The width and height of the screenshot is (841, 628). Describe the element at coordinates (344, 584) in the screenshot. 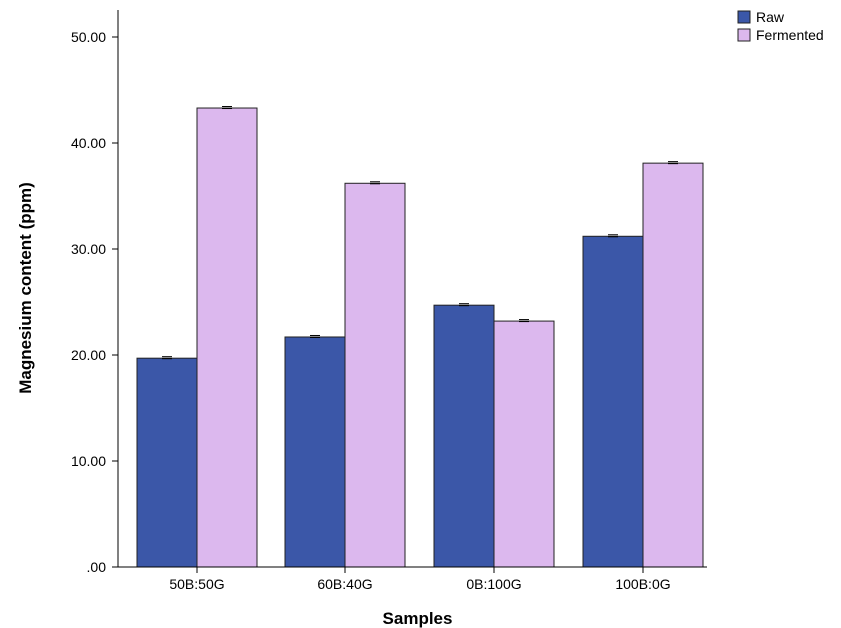

I see `x-tick-label: 60B:40G` at that location.